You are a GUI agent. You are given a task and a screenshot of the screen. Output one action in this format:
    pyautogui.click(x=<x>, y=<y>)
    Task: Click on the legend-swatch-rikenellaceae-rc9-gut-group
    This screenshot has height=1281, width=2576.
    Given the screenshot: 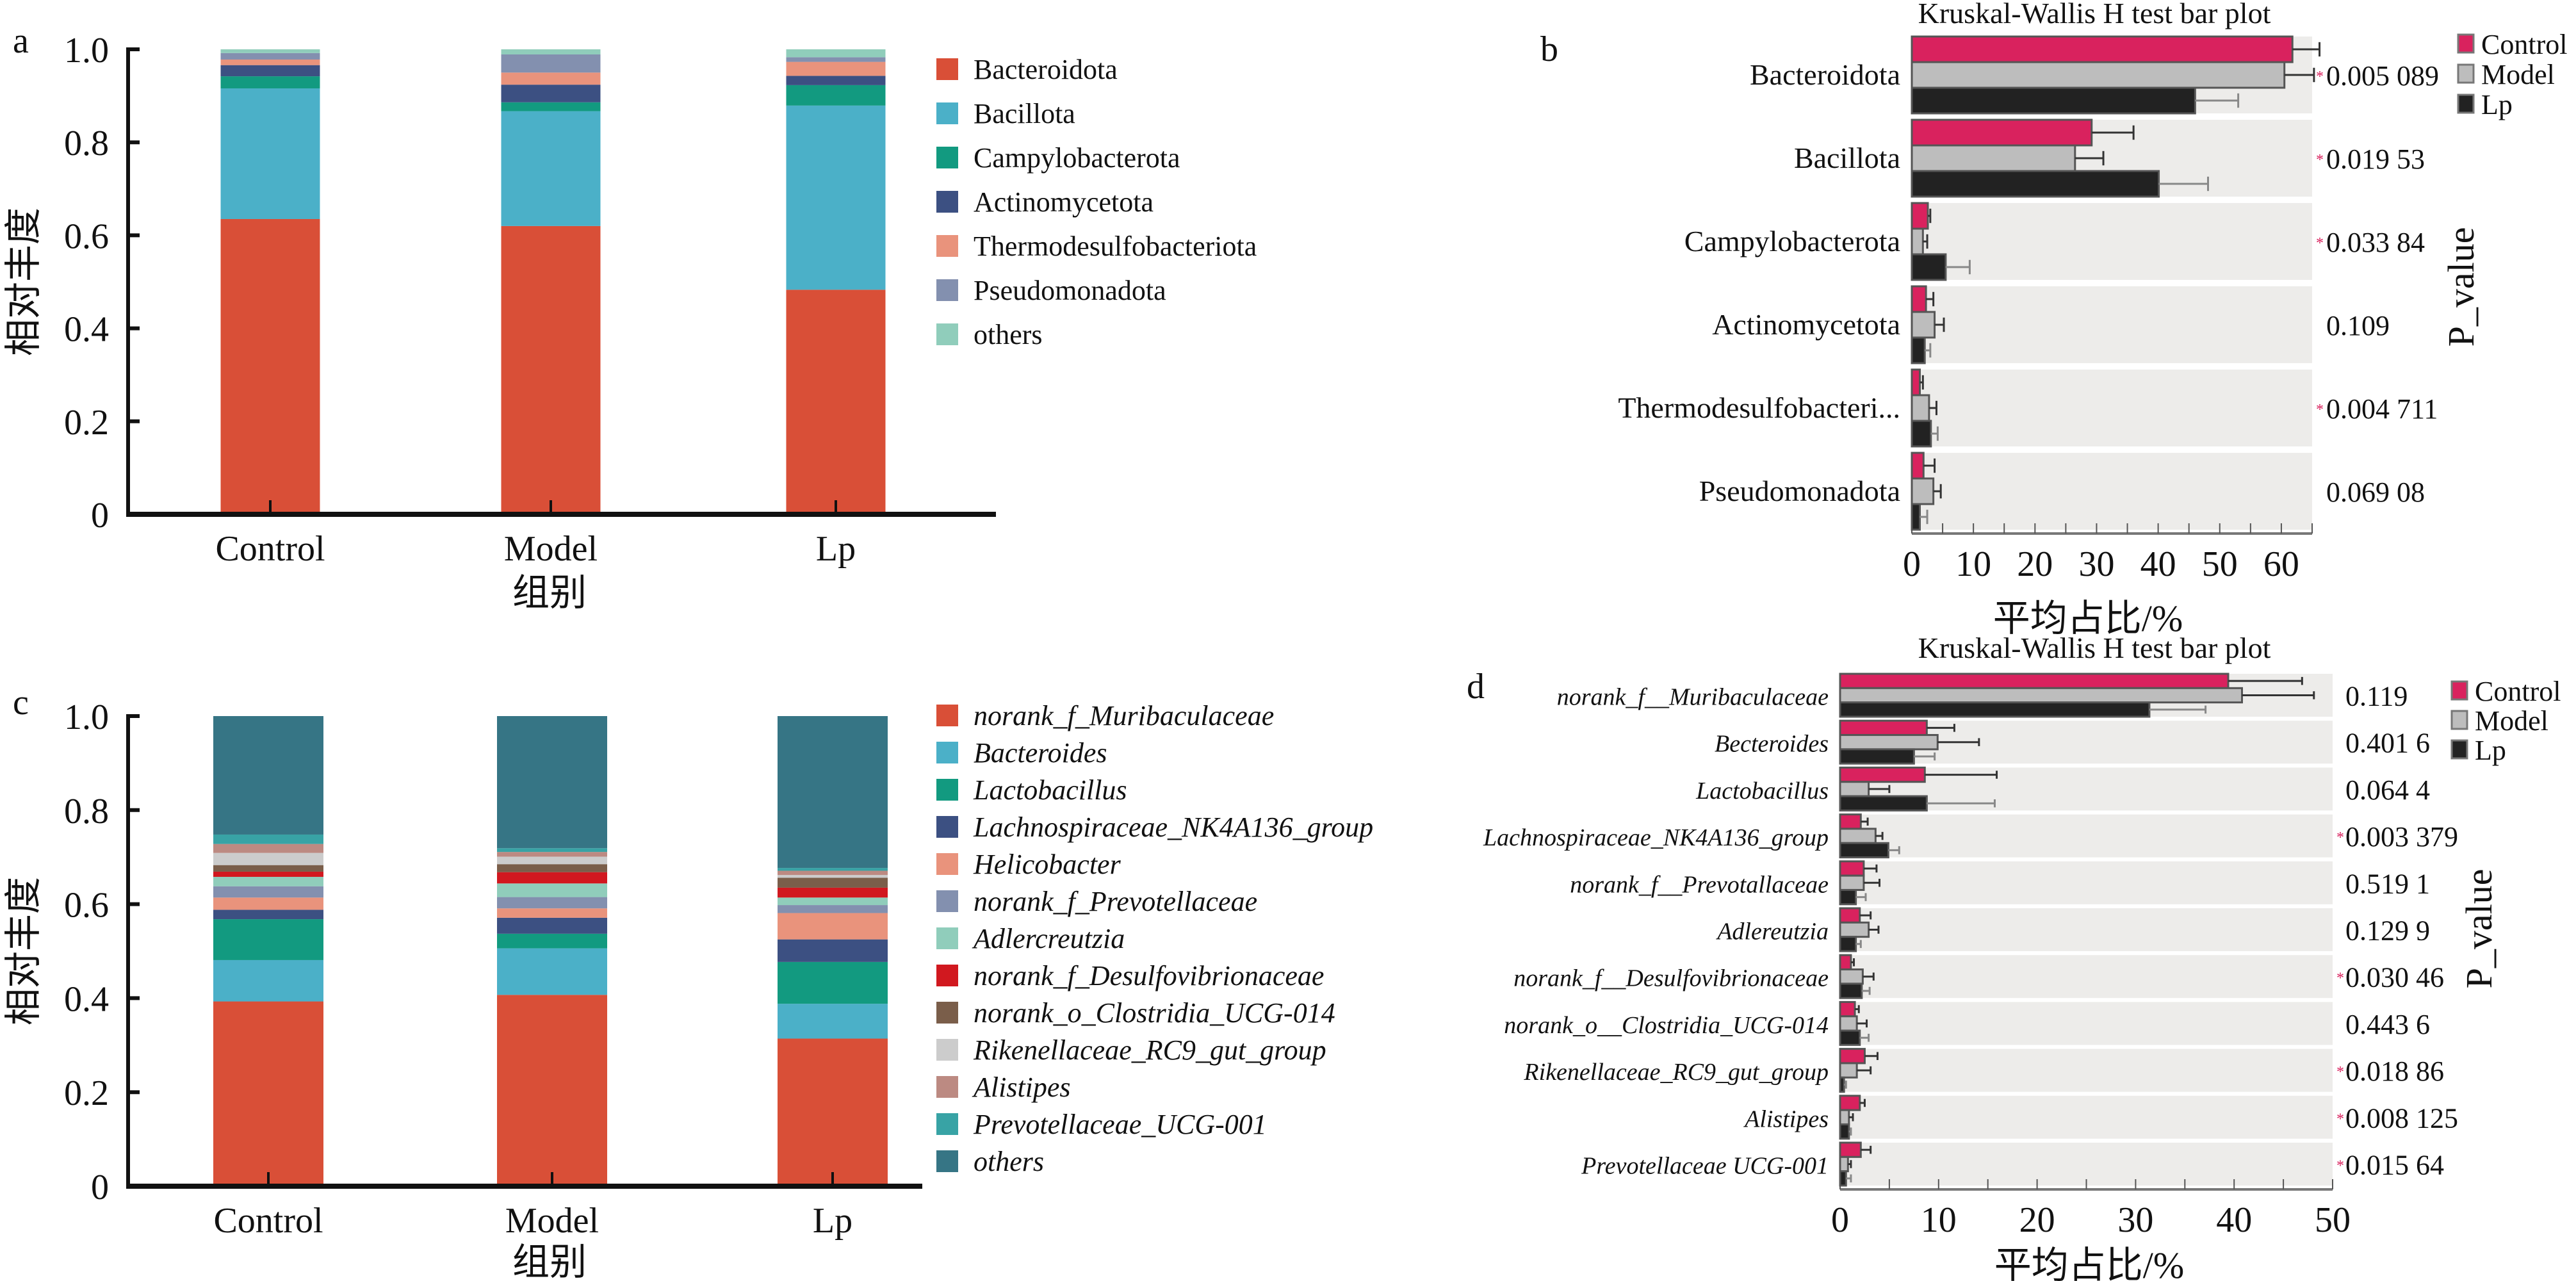 What is the action you would take?
    pyautogui.click(x=947, y=1050)
    